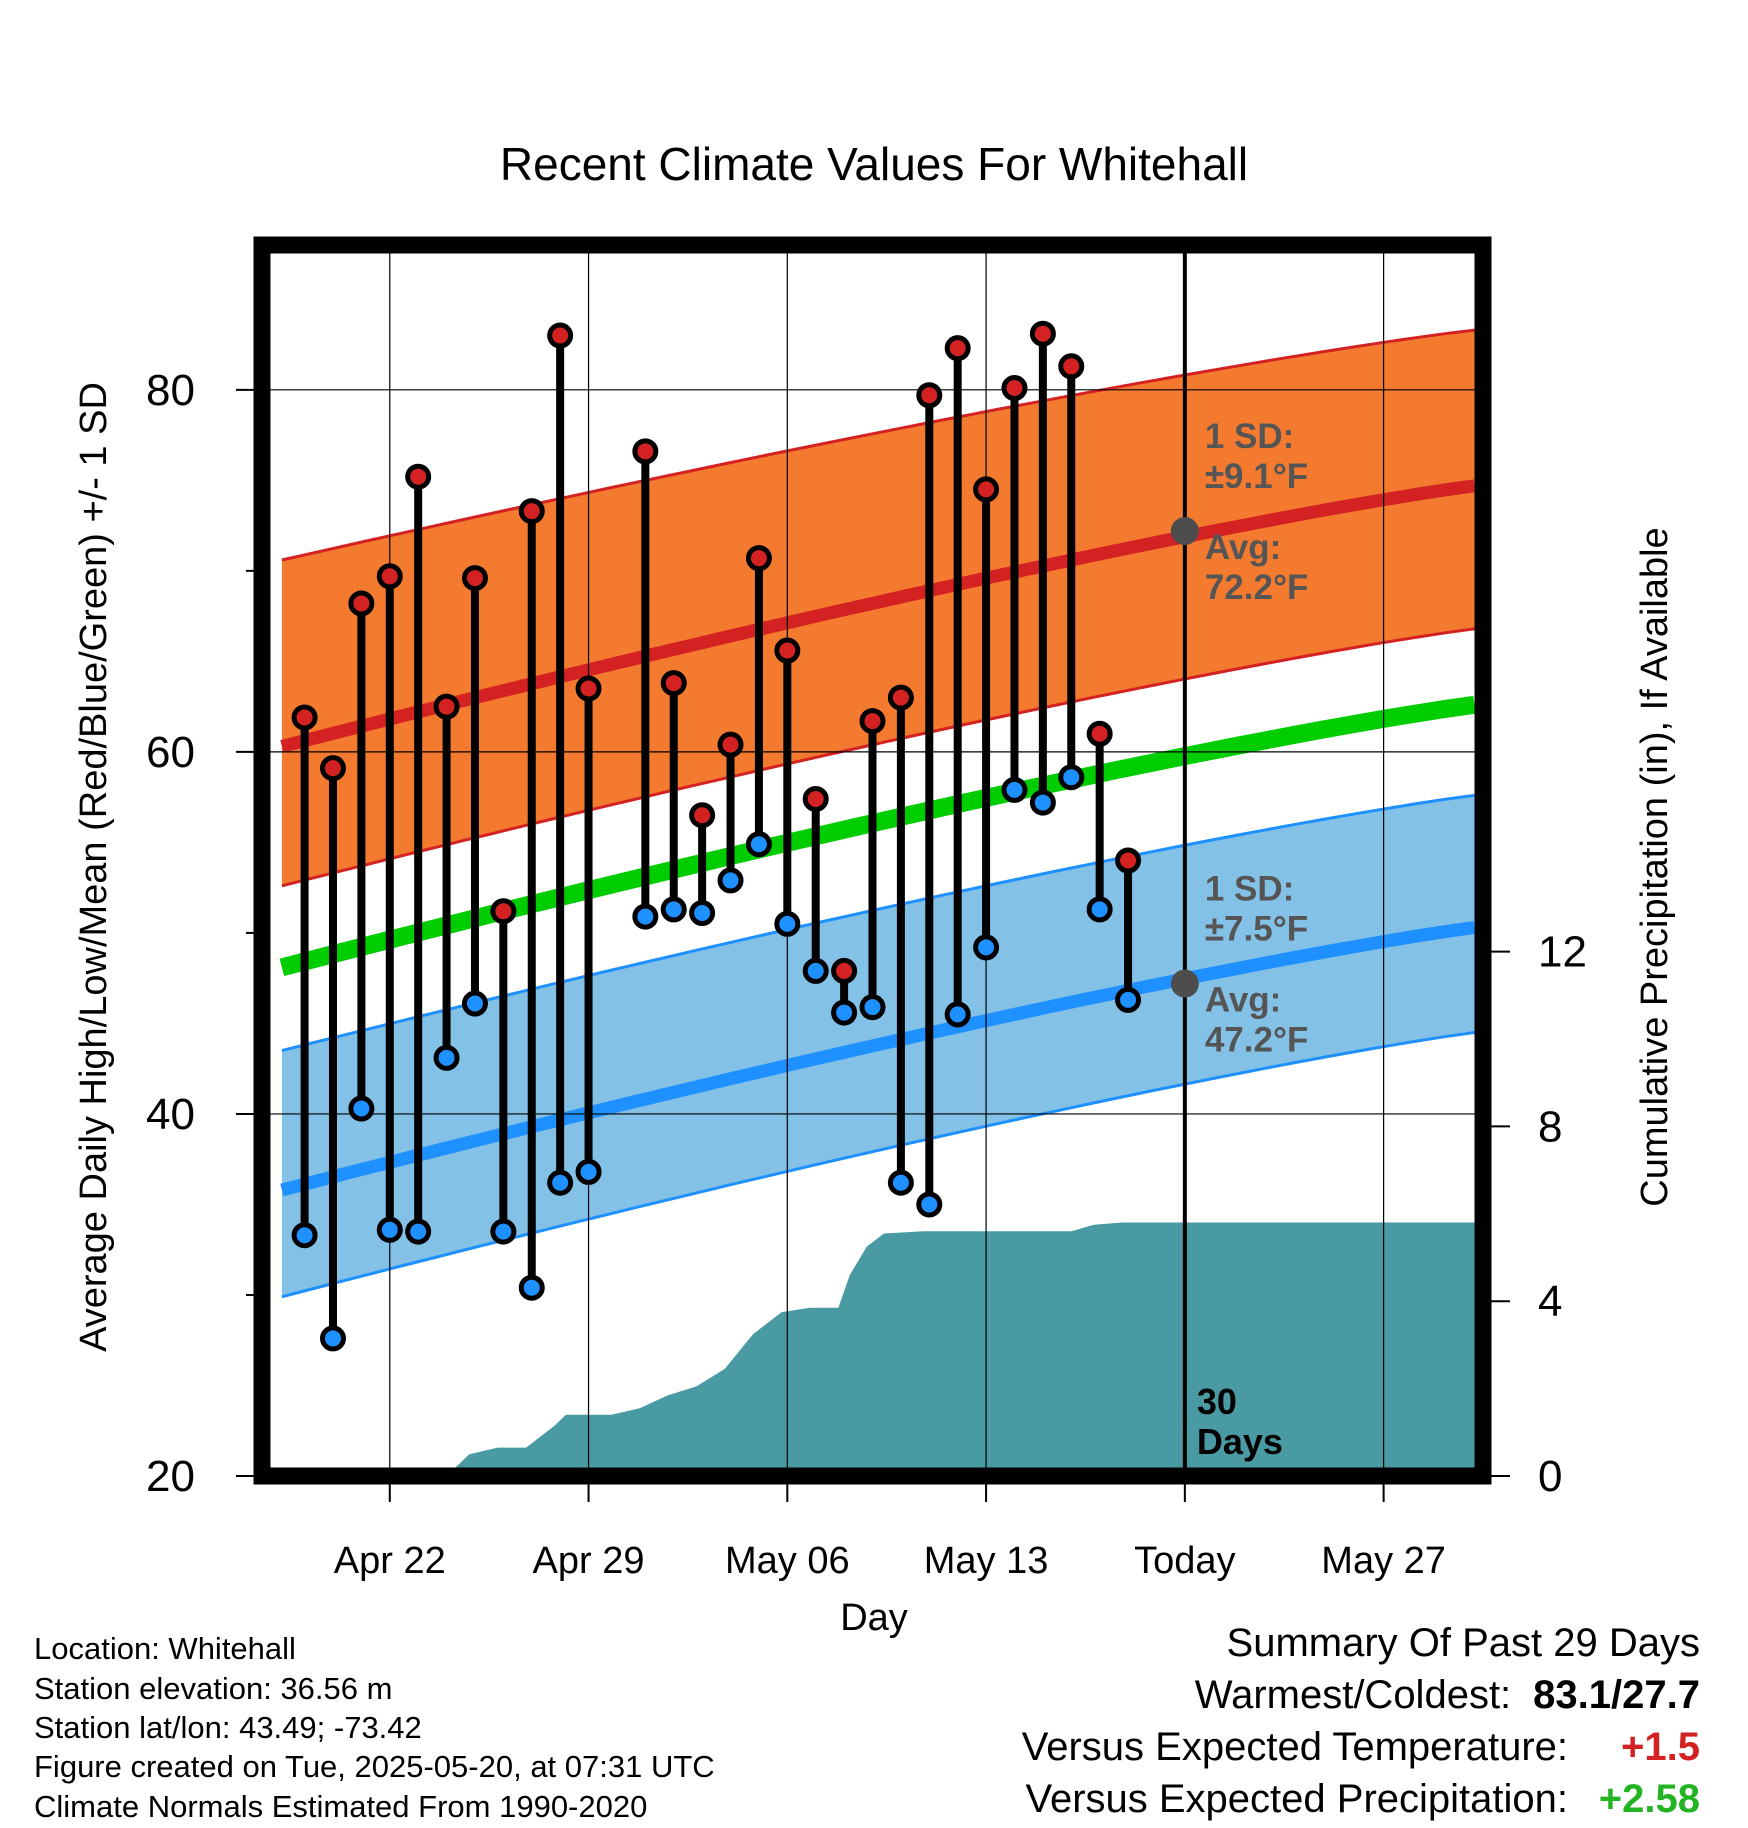 The height and width of the screenshot is (1828, 1748). I want to click on high-average-line, so click(878, 616).